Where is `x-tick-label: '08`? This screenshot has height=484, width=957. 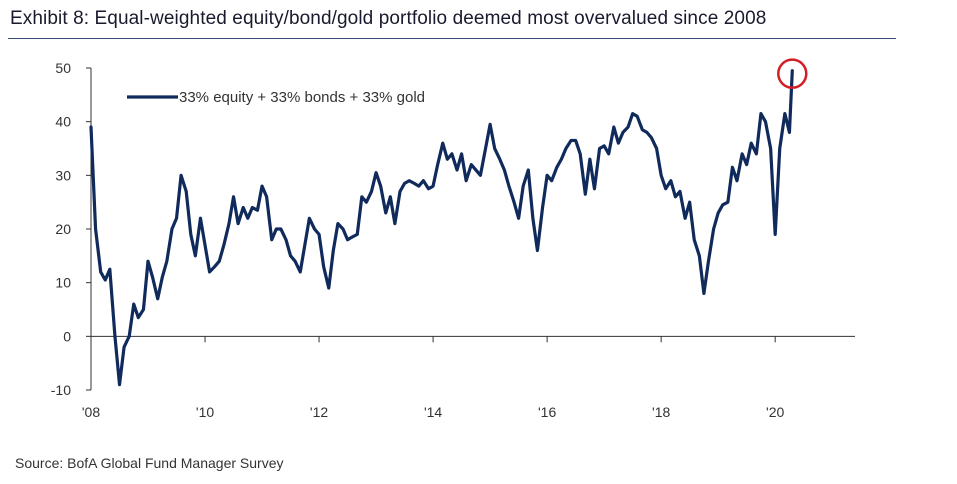 x-tick-label: '08 is located at coordinates (91, 412).